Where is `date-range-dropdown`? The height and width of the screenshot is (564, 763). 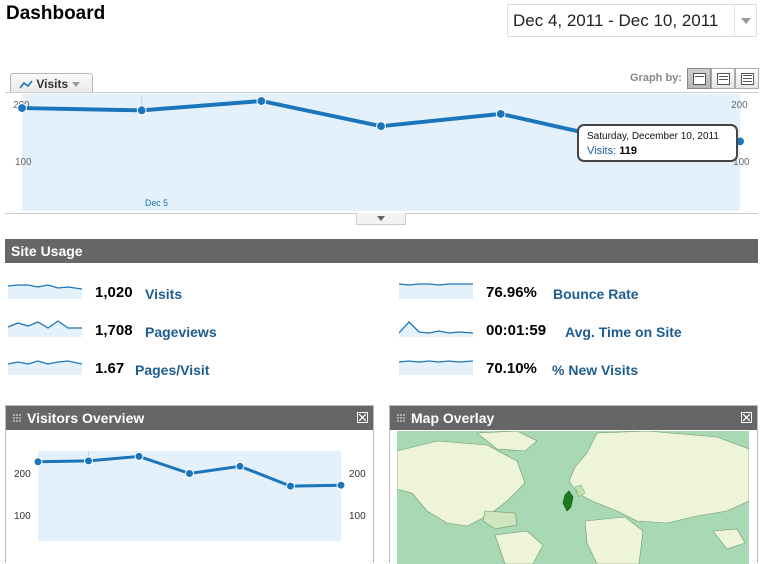 date-range-dropdown is located at coordinates (745, 20).